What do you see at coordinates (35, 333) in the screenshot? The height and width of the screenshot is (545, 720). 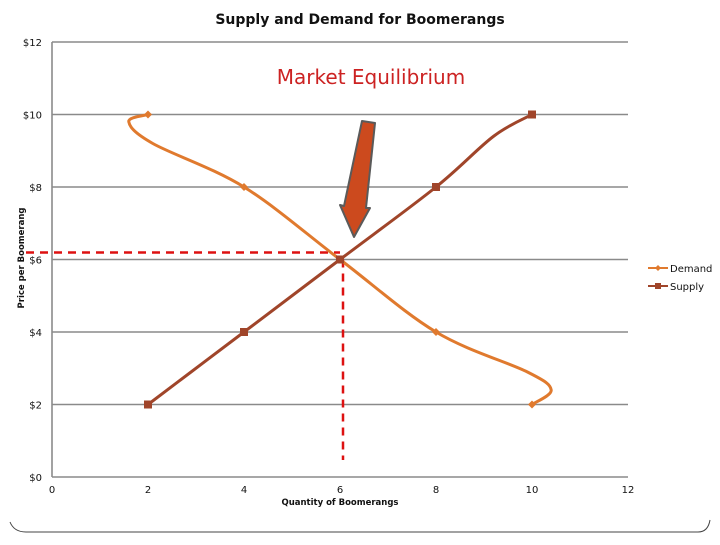 I see `y-tick-label: $4` at bounding box center [35, 333].